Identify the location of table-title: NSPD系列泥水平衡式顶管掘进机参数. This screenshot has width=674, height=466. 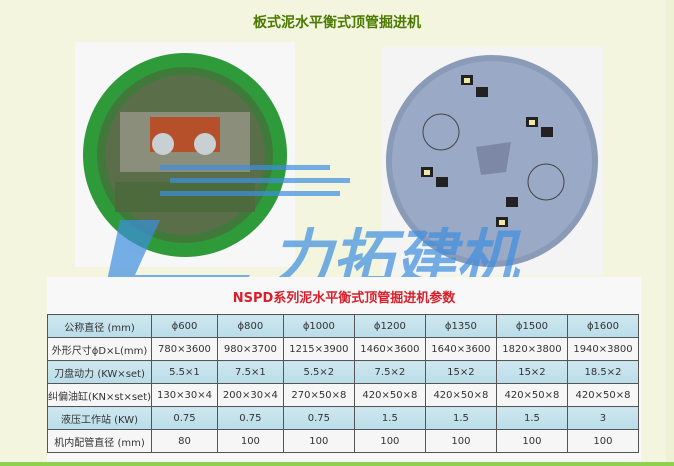
(344, 298).